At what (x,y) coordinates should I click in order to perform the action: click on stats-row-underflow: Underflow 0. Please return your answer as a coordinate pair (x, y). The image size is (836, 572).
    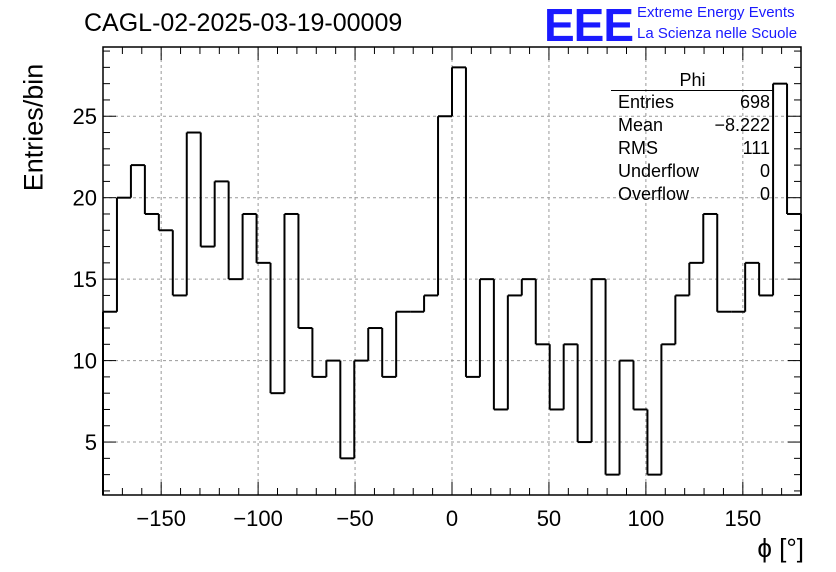
    Looking at the image, I should click on (692, 171).